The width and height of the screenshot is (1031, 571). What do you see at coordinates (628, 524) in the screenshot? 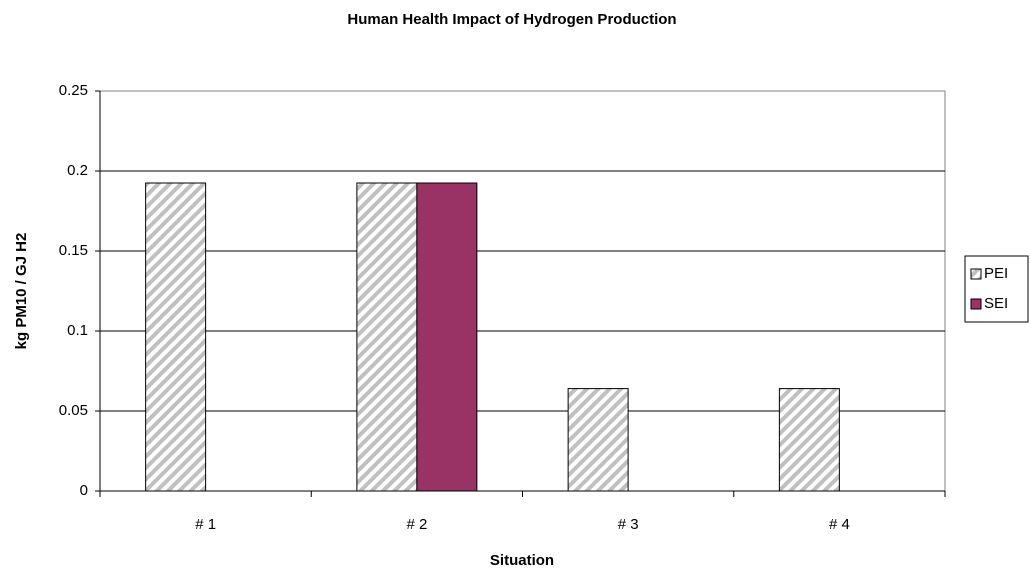
I see `x-tick-label: # 3` at bounding box center [628, 524].